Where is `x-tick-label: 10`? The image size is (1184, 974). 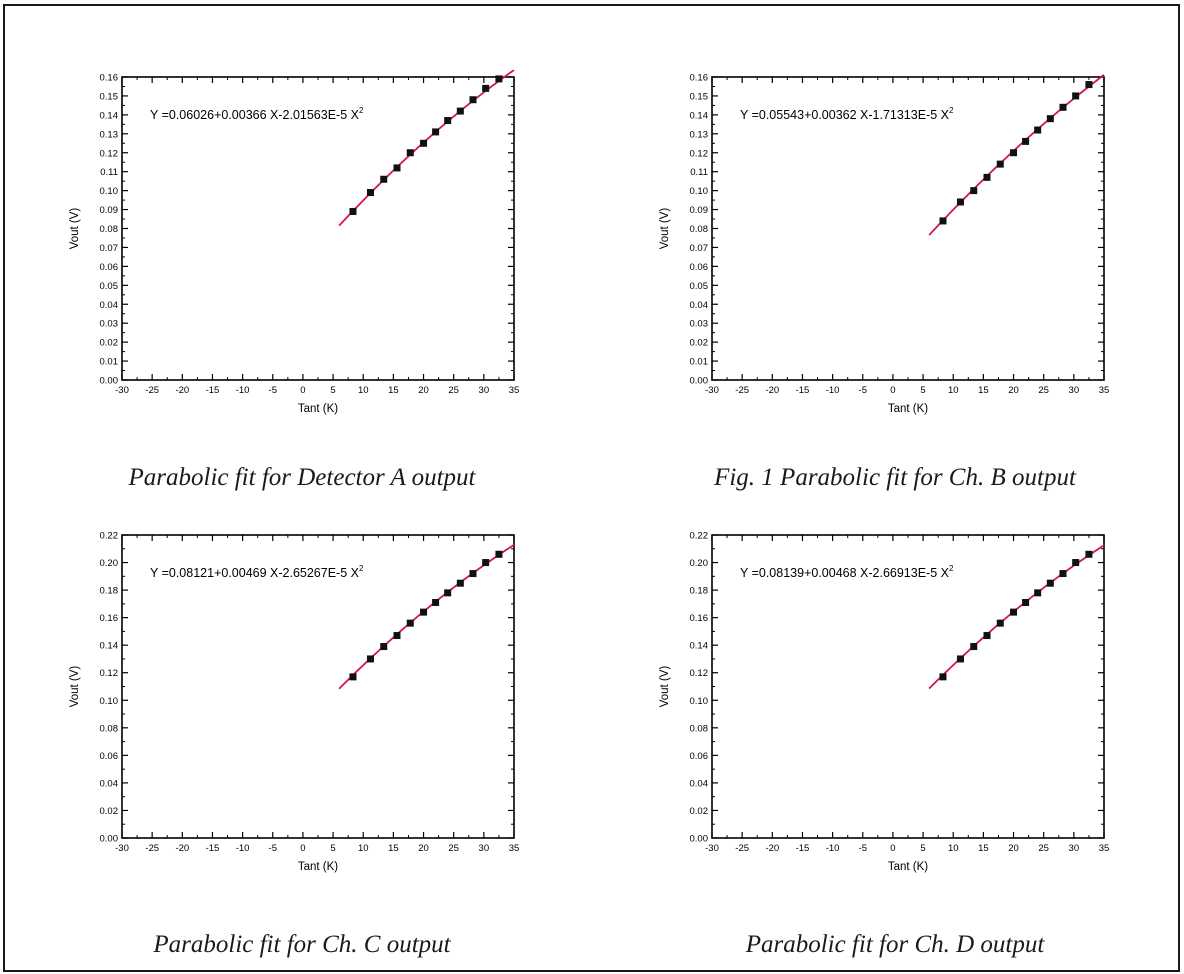 x-tick-label: 10 is located at coordinates (363, 390).